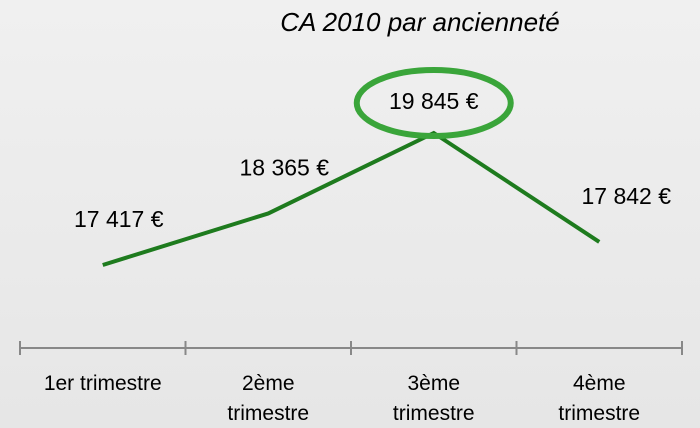  What do you see at coordinates (419, 22) in the screenshot?
I see `chart-title: CA 2010 par ancienneté` at bounding box center [419, 22].